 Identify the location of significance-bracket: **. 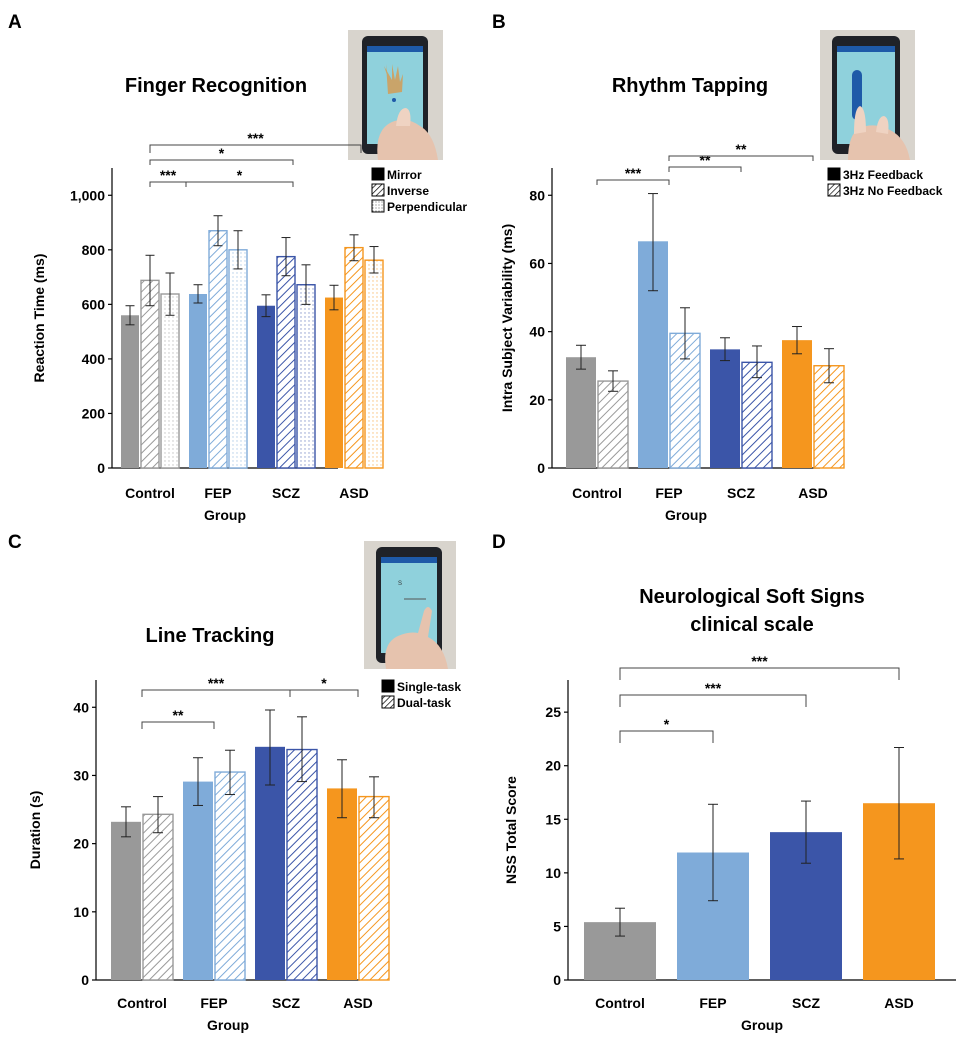
(741, 151).